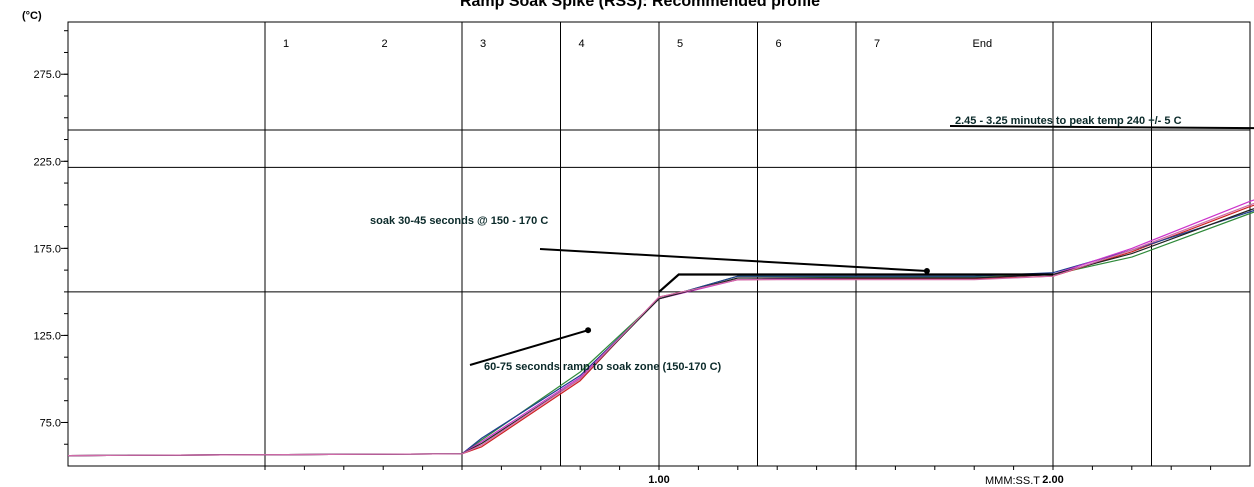 The width and height of the screenshot is (1254, 487). Describe the element at coordinates (459, 221) in the screenshot. I see `annotation-text-1: soak 30-45 seconds @ 150 - 170 C` at that location.